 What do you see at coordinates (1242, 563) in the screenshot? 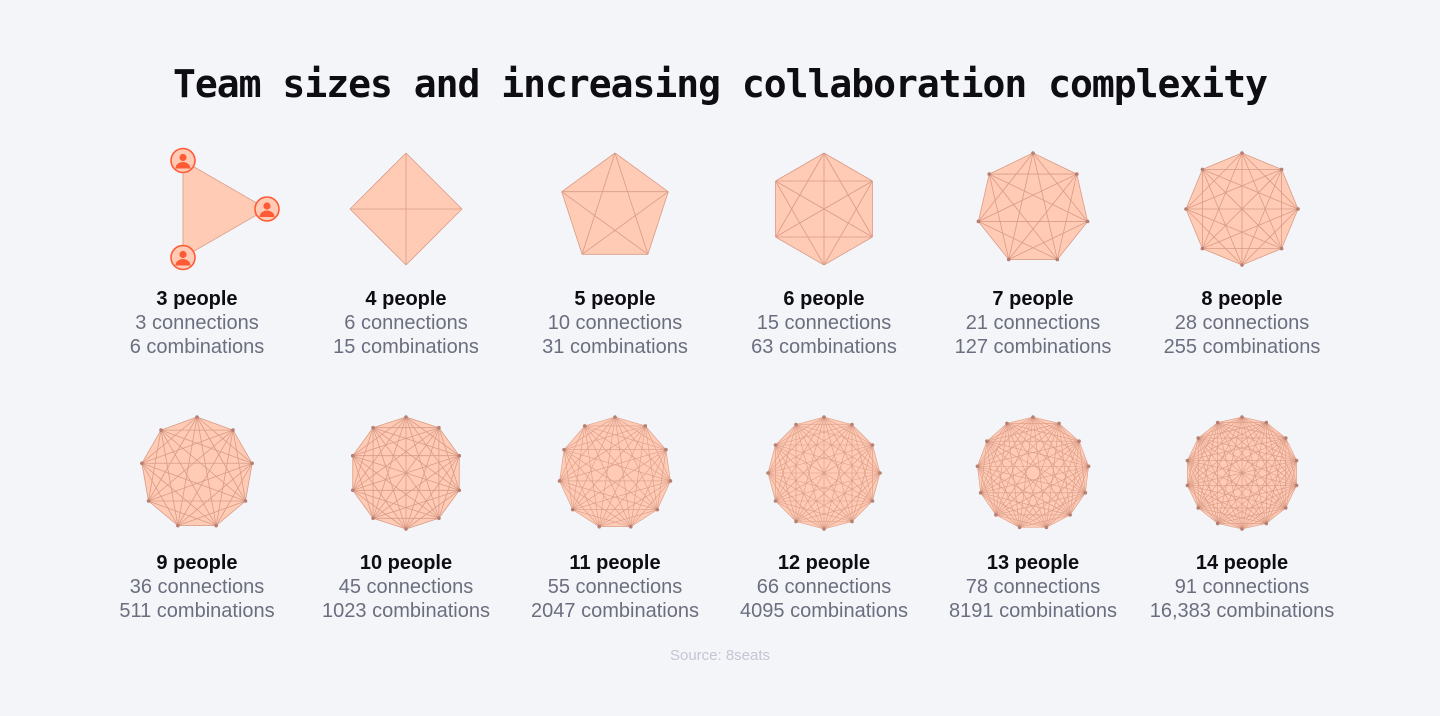
I see `people-label: 14 people` at bounding box center [1242, 563].